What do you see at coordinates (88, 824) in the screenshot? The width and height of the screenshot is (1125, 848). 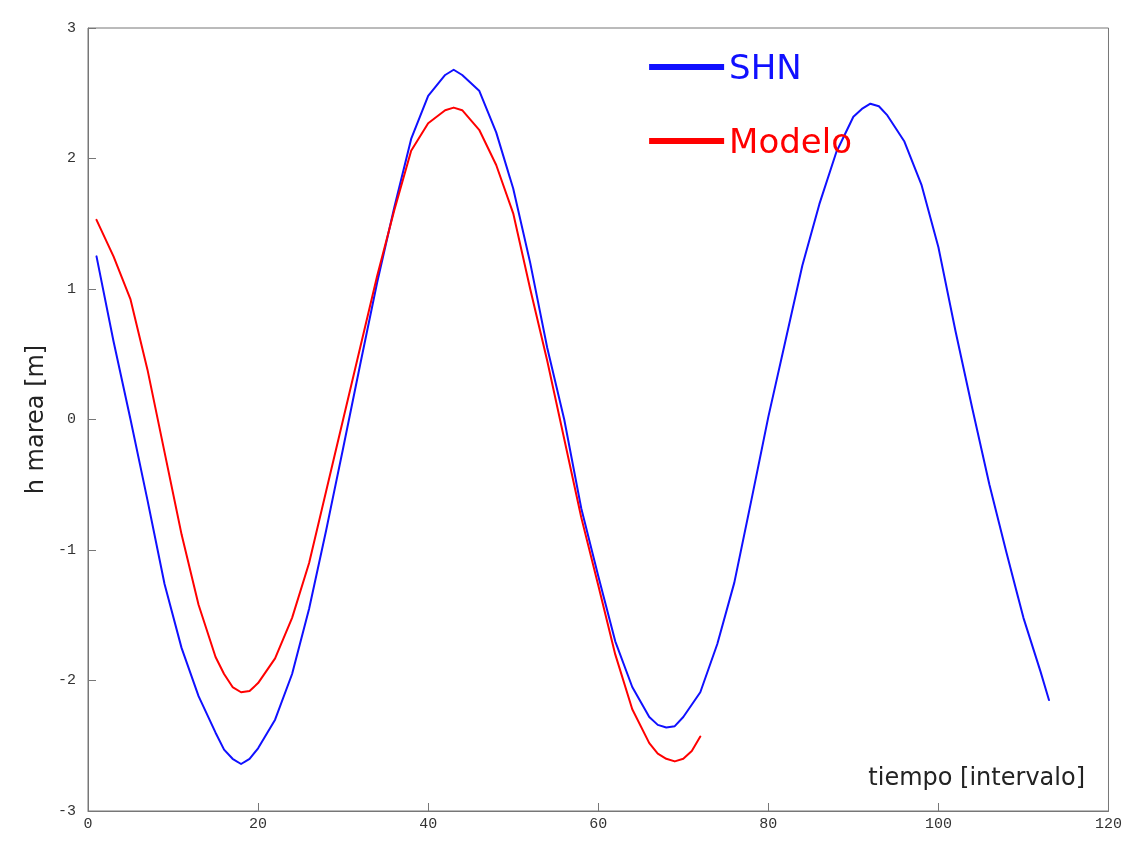 I see `x-tick-label: 0` at bounding box center [88, 824].